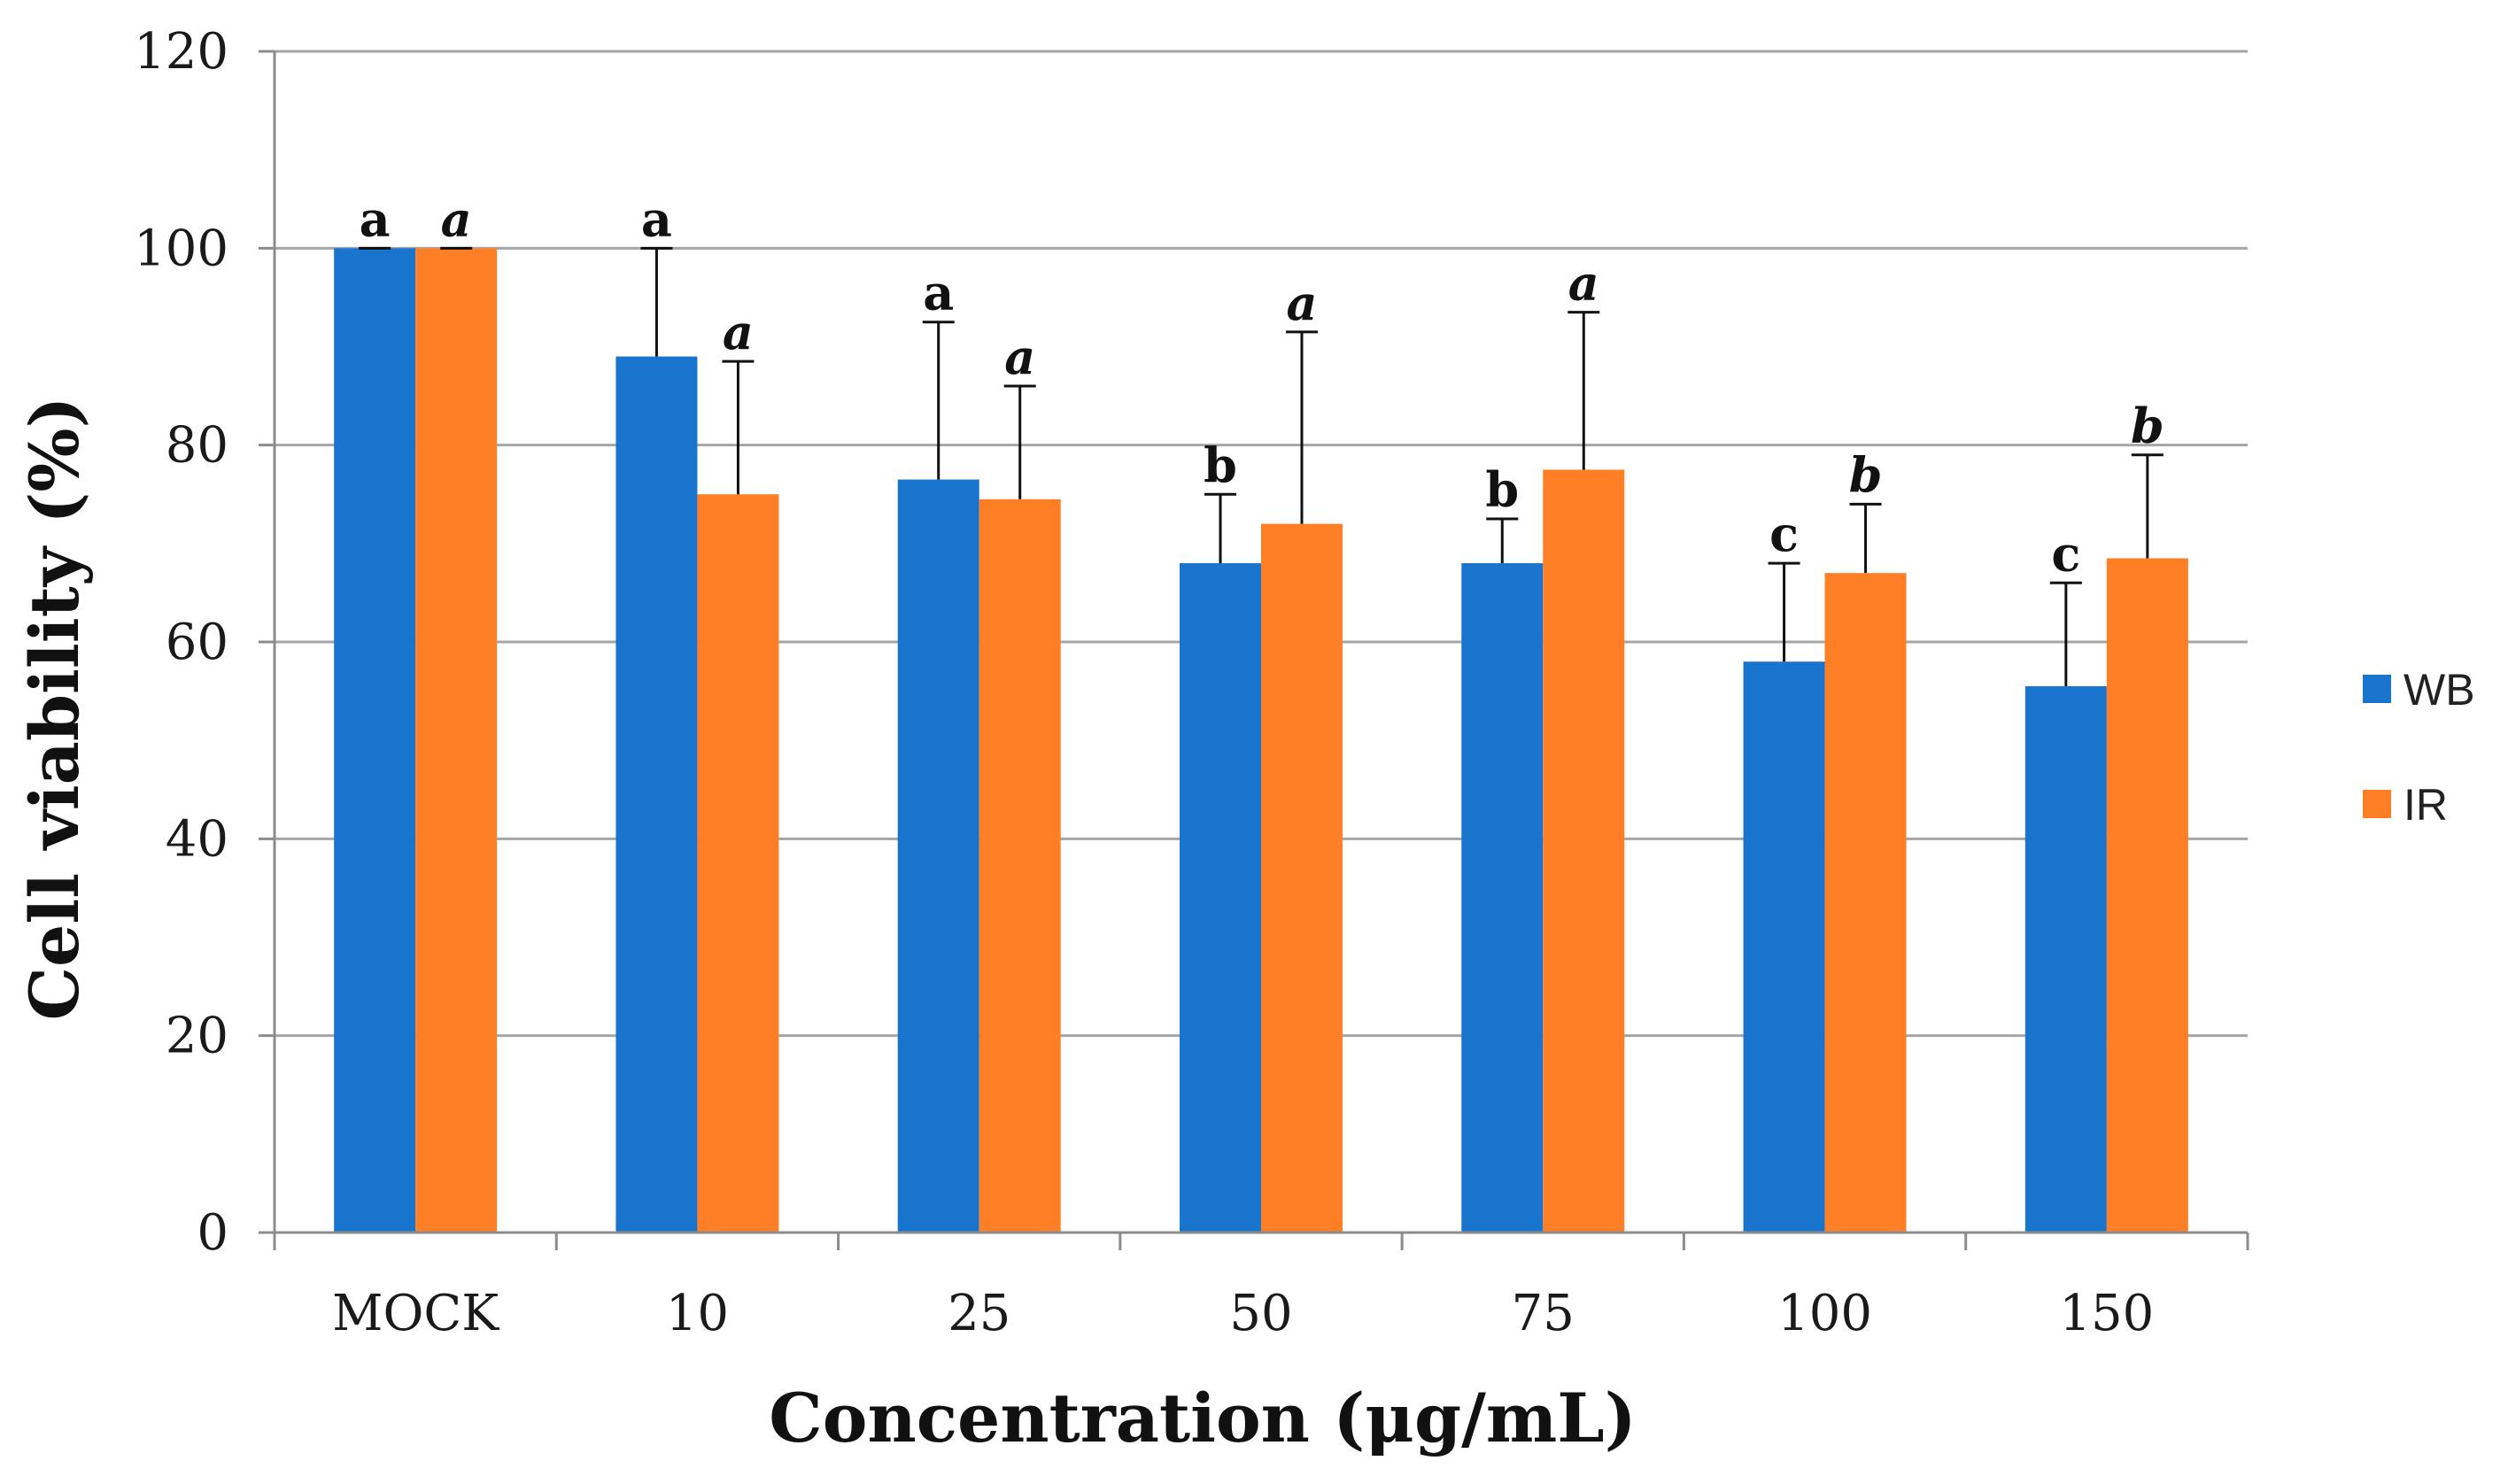 This screenshot has width=2508, height=1484. What do you see at coordinates (54, 709) in the screenshot?
I see `y-axis-title: Cell viability (%)` at bounding box center [54, 709].